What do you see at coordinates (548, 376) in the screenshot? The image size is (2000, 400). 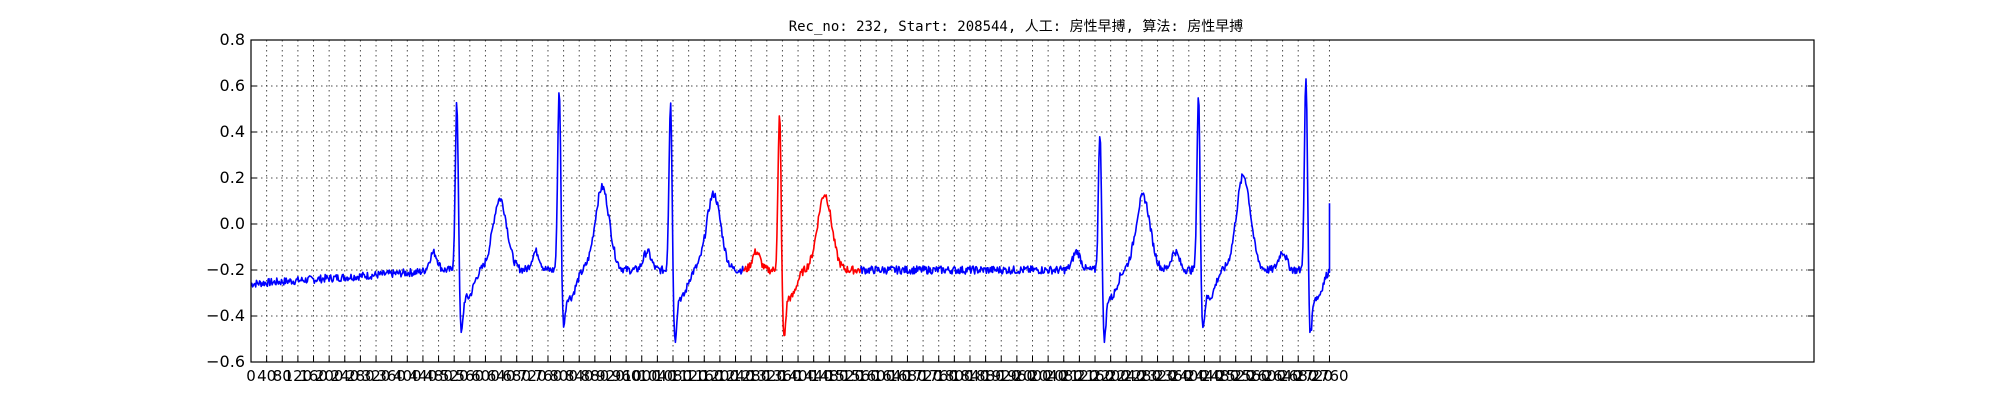 I see `x-tick-label: 760` at bounding box center [548, 376].